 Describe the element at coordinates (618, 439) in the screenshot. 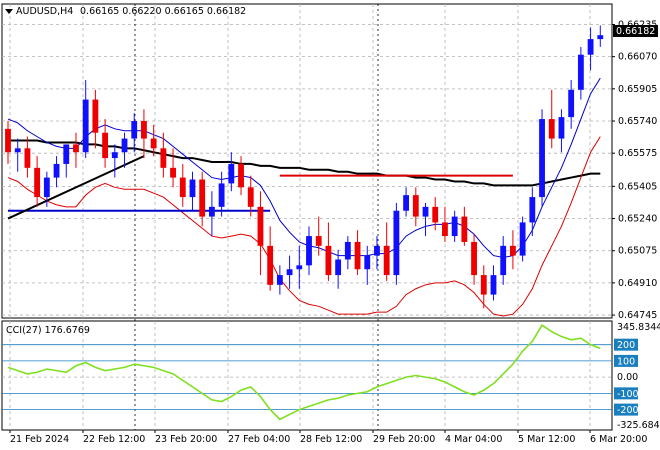

I see `time-tick-label: 6 Mar 20:00` at that location.